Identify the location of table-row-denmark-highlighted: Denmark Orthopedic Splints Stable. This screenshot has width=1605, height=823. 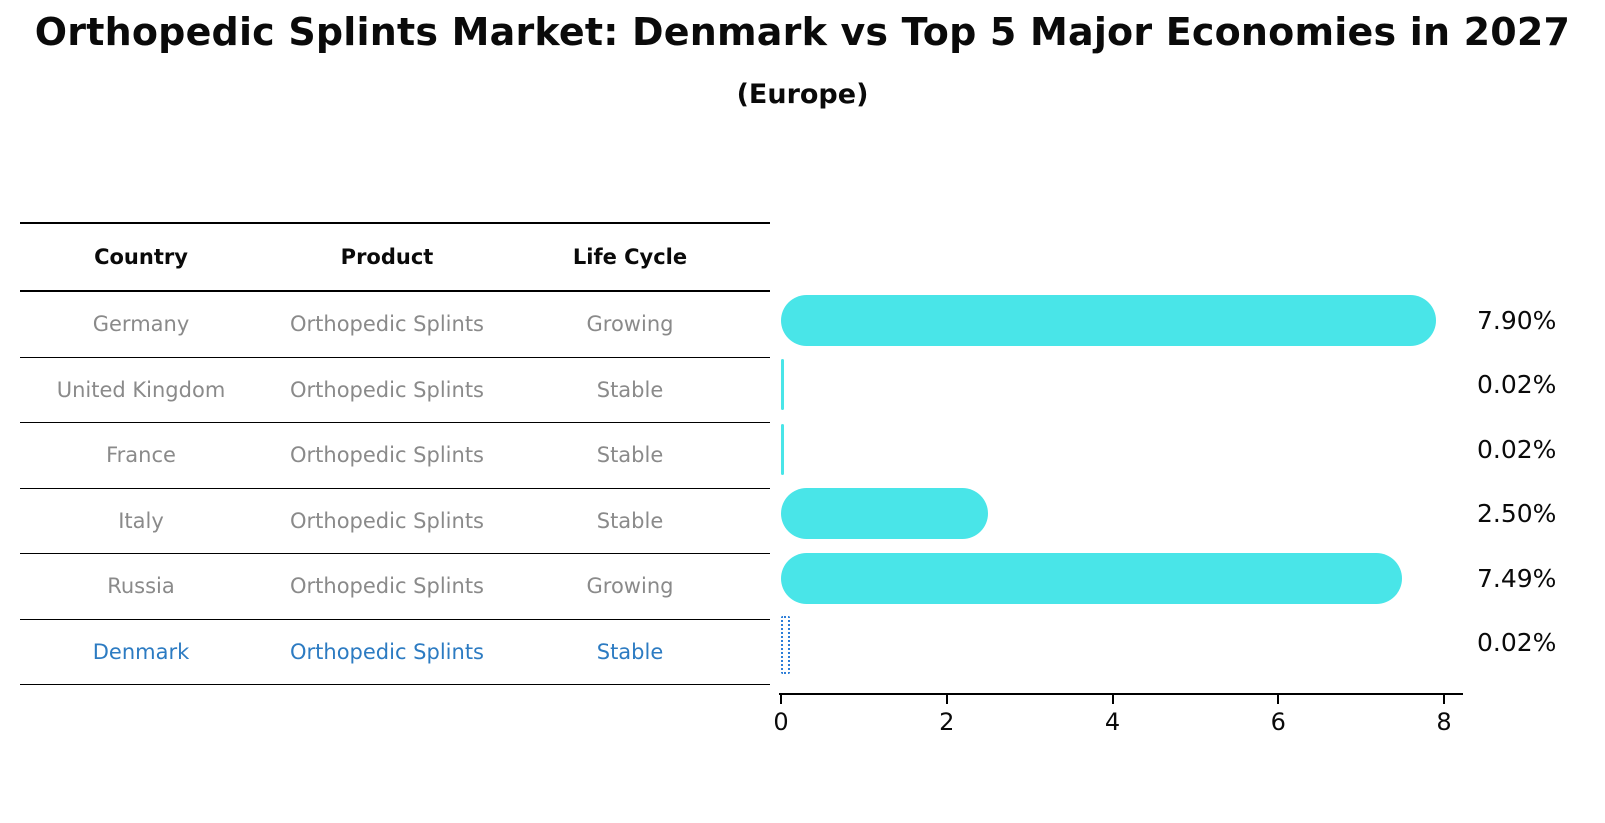
(395, 652).